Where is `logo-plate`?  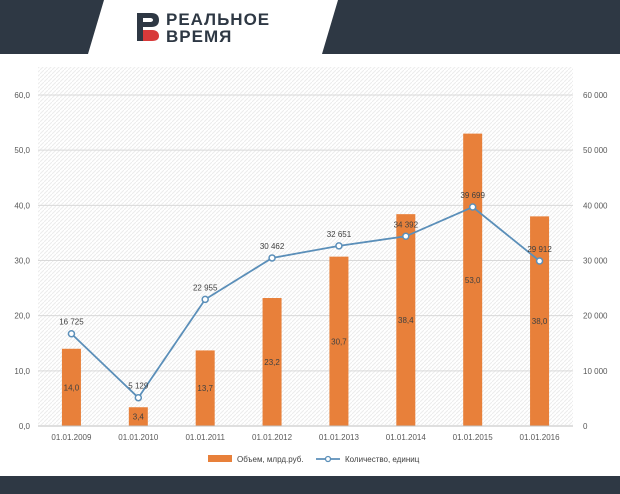 logo-plate is located at coordinates (213, 27).